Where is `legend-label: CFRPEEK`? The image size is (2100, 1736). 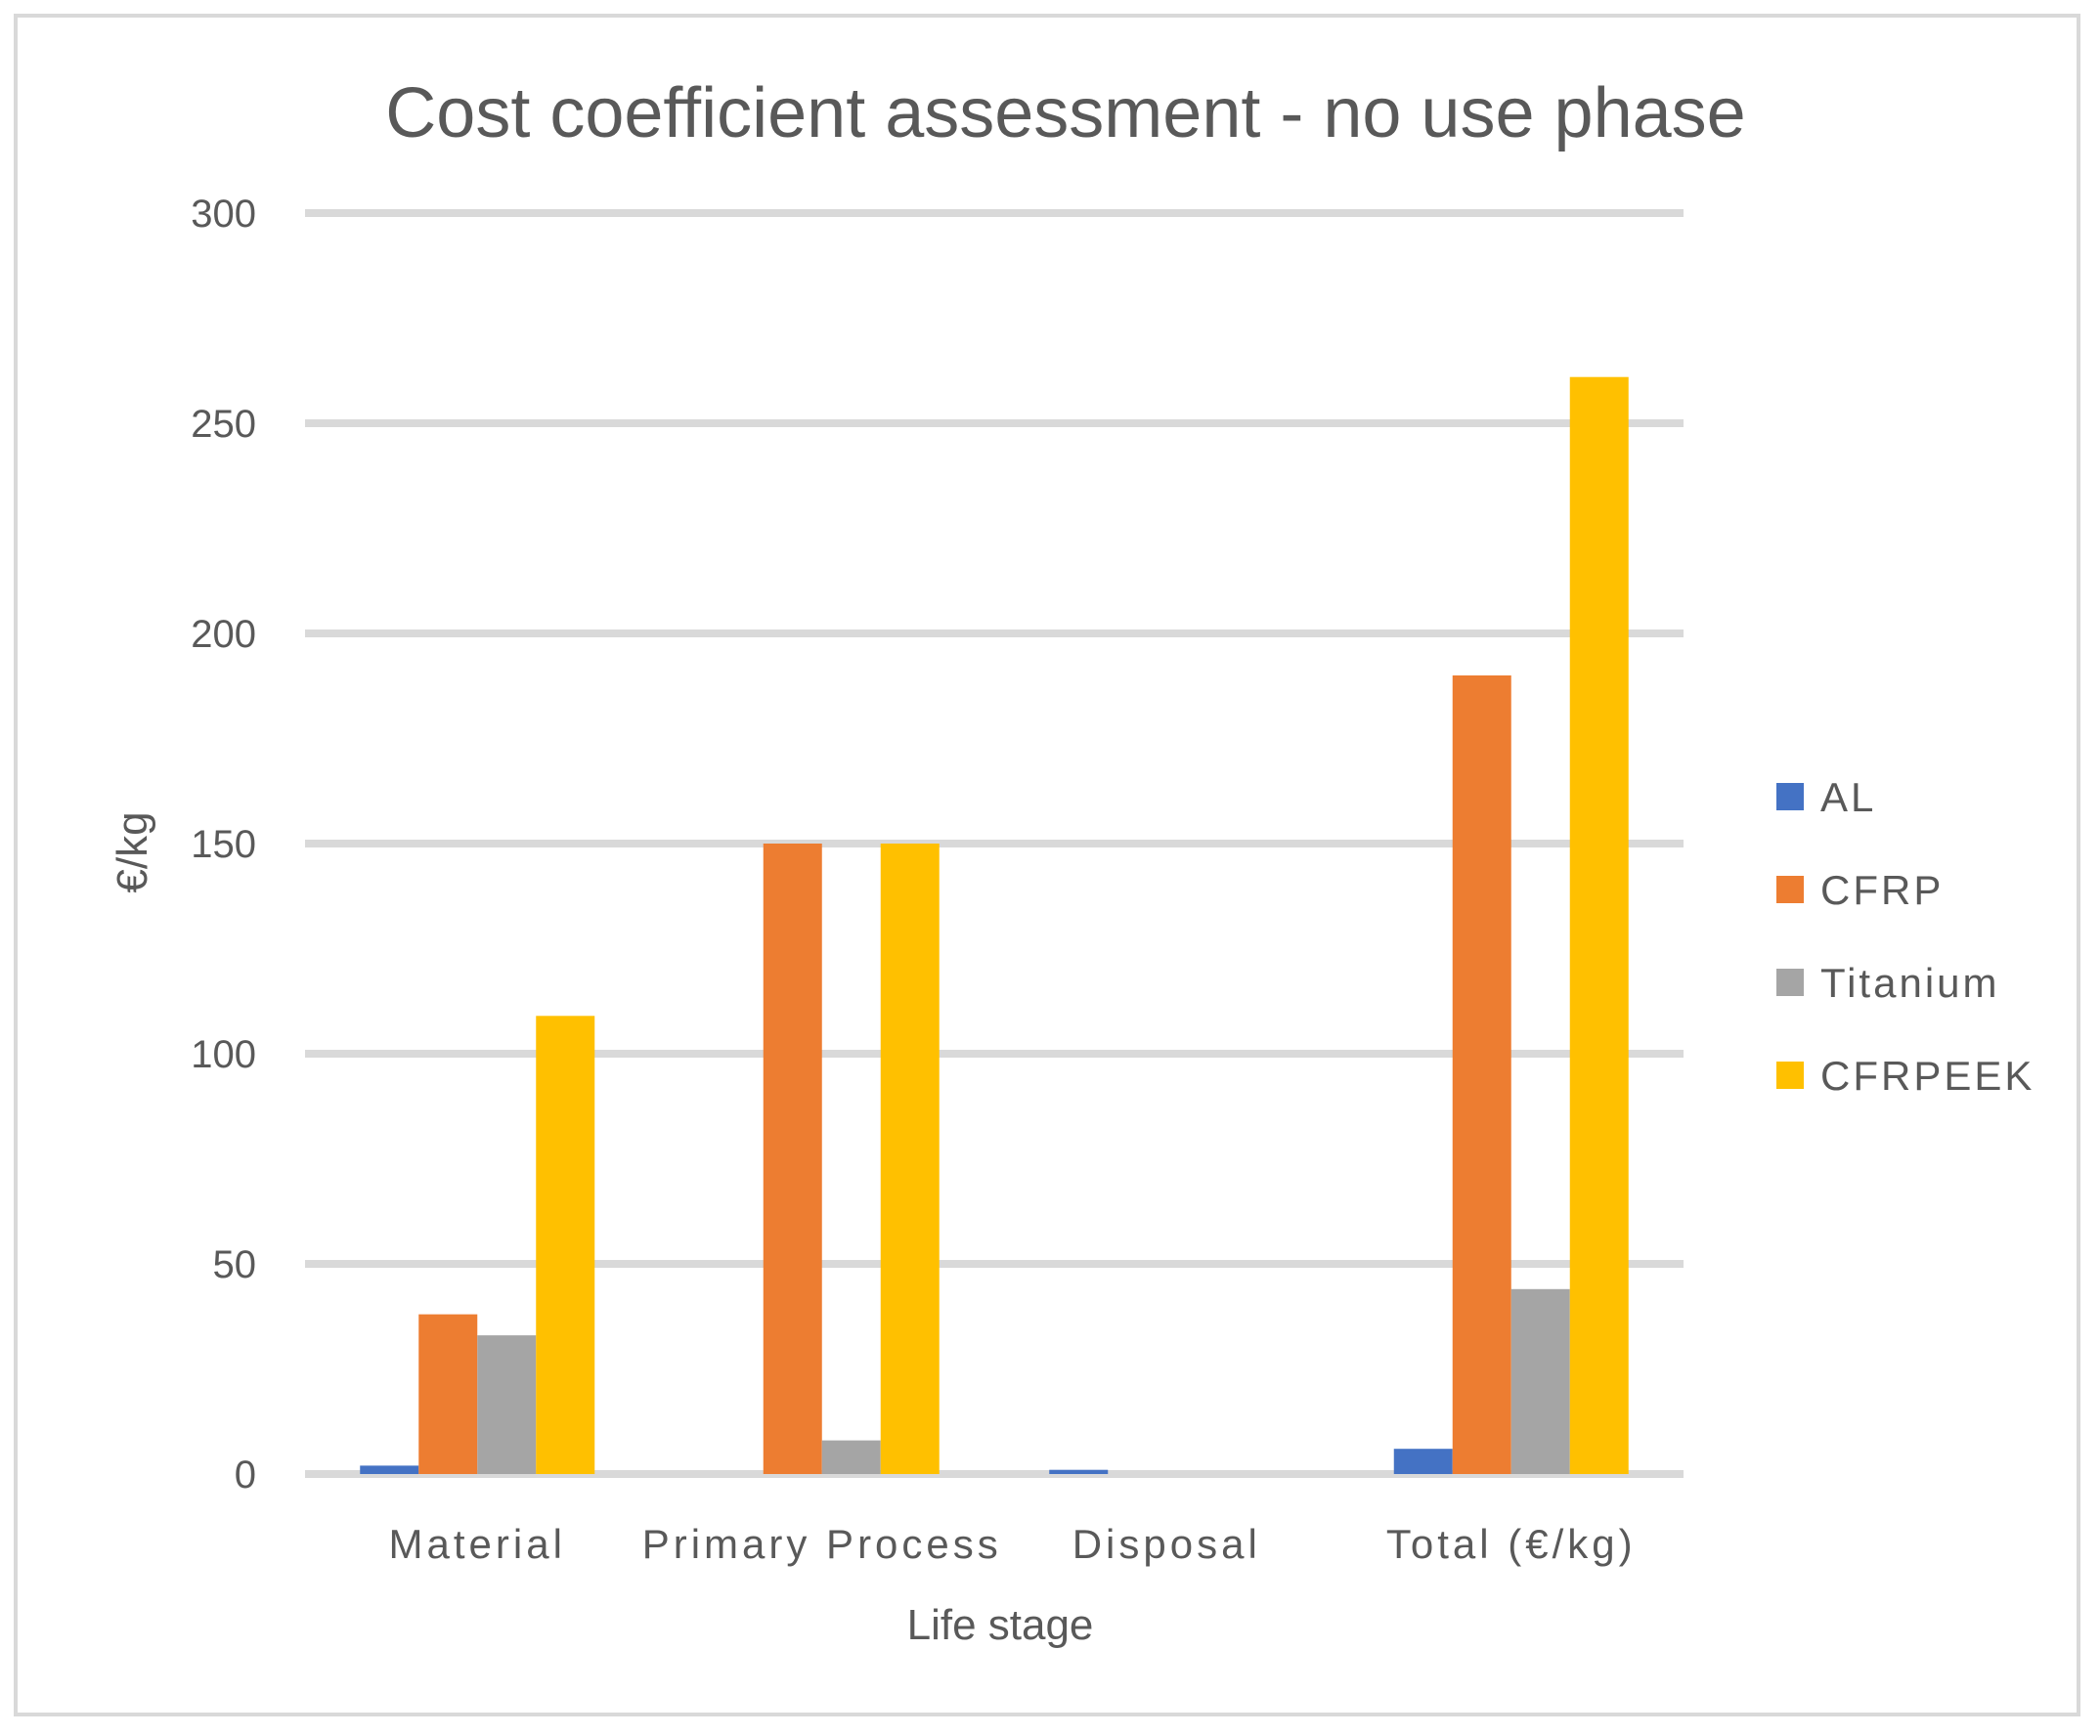
legend-label: CFRPEEK is located at coordinates (1927, 1076).